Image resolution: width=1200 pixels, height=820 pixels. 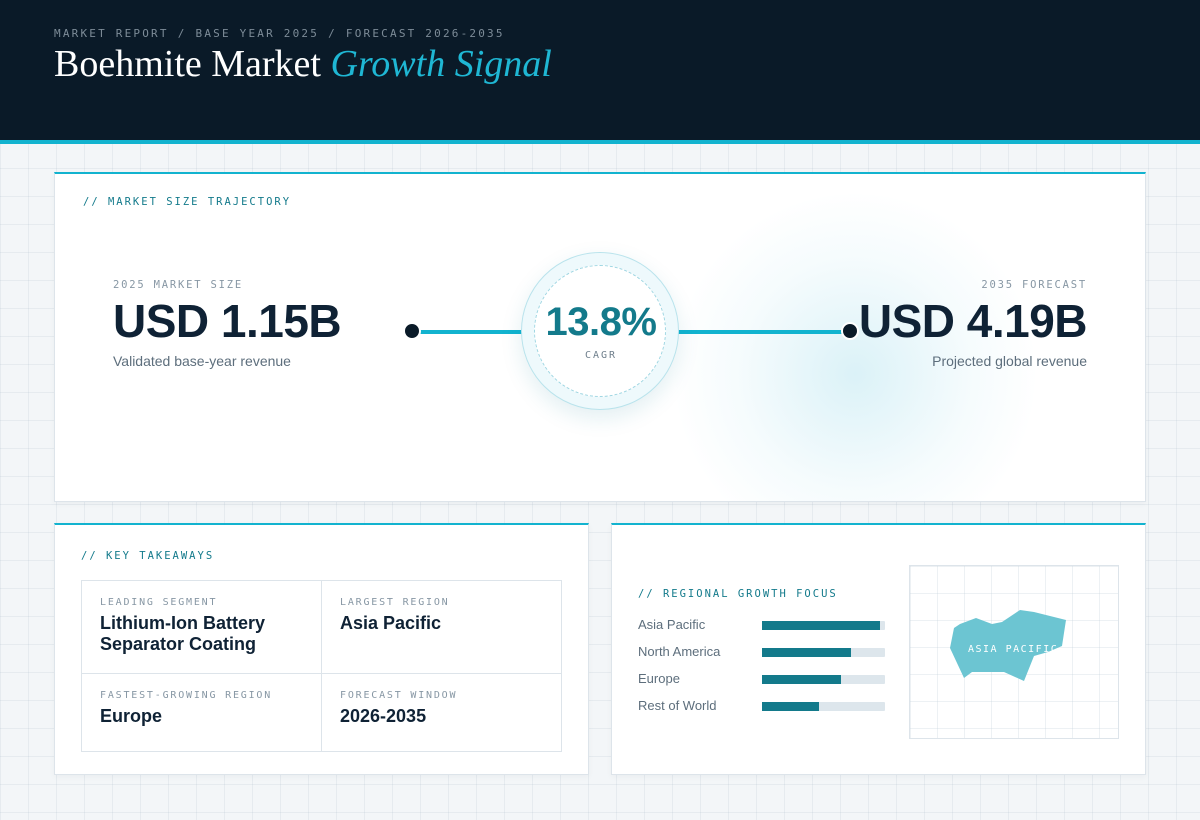 What do you see at coordinates (227, 321) in the screenshot?
I see `start-market-size-value: USD 1.15B` at bounding box center [227, 321].